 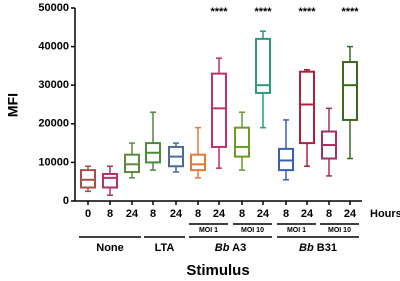 What do you see at coordinates (66, 201) in the screenshot?
I see `y-tick-label: 0` at bounding box center [66, 201].